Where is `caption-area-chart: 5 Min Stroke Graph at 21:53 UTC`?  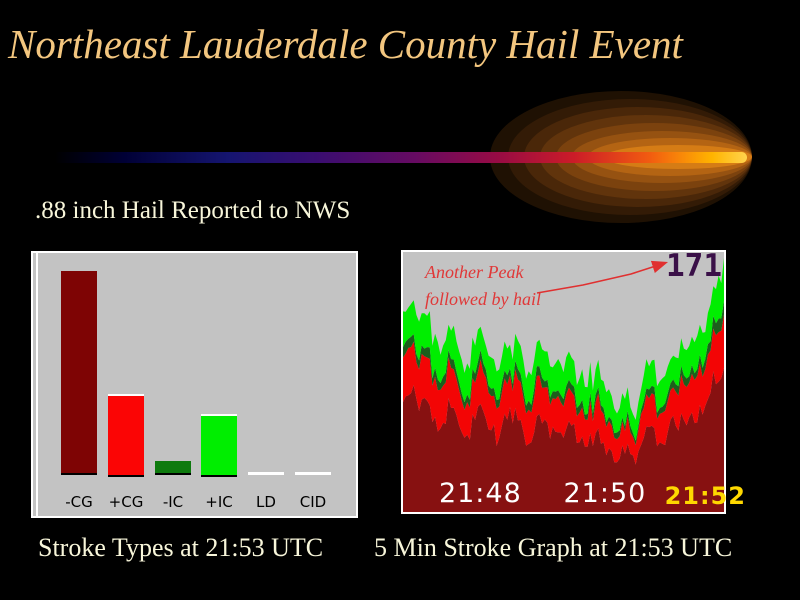
caption-area-chart: 5 Min Stroke Graph at 21:53 UTC is located at coordinates (553, 547).